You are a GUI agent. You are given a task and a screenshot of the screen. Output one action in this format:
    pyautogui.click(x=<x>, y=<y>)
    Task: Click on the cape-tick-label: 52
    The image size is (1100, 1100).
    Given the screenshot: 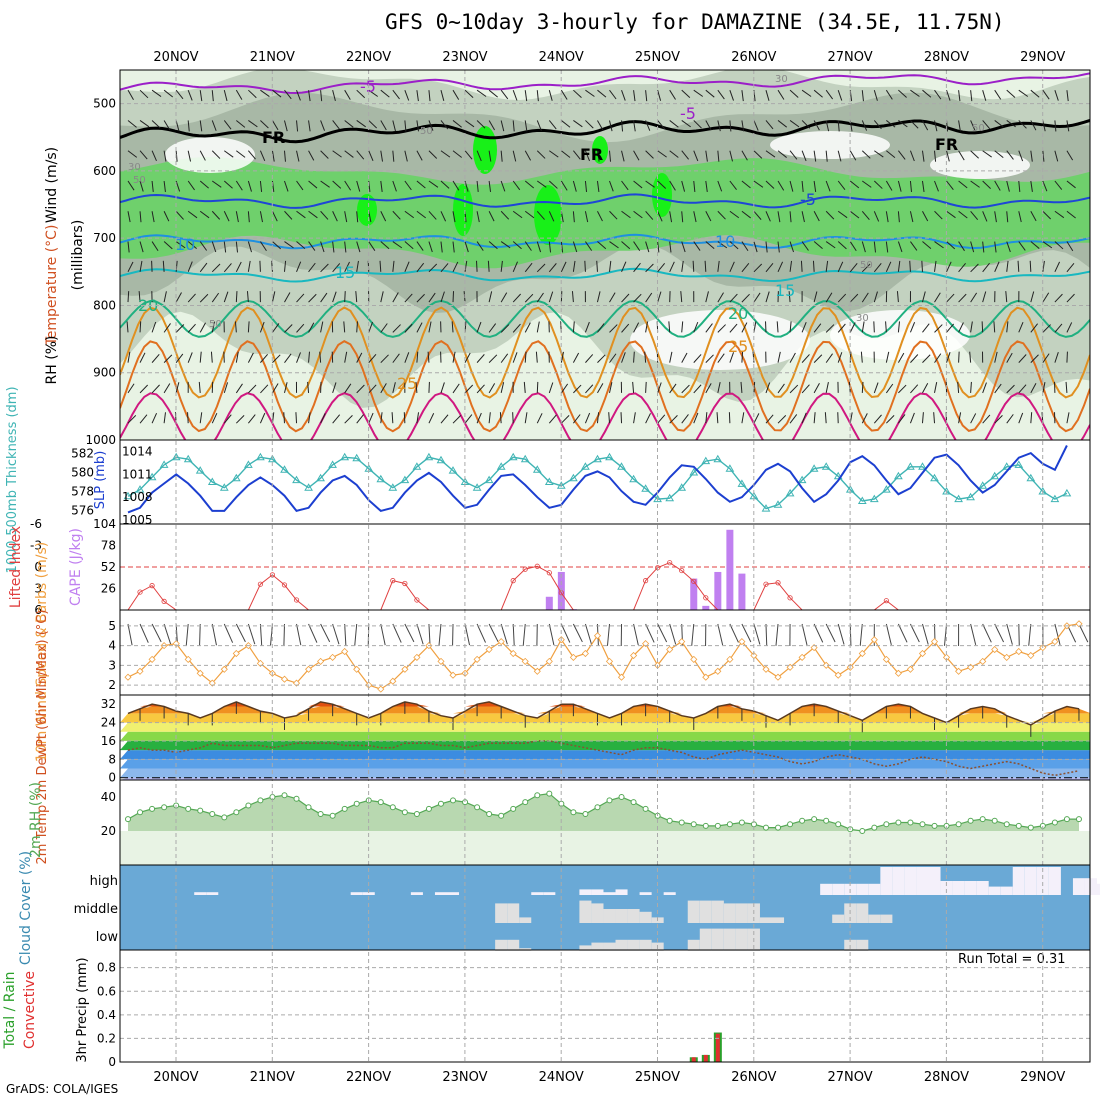 What is the action you would take?
    pyautogui.click(x=108, y=567)
    